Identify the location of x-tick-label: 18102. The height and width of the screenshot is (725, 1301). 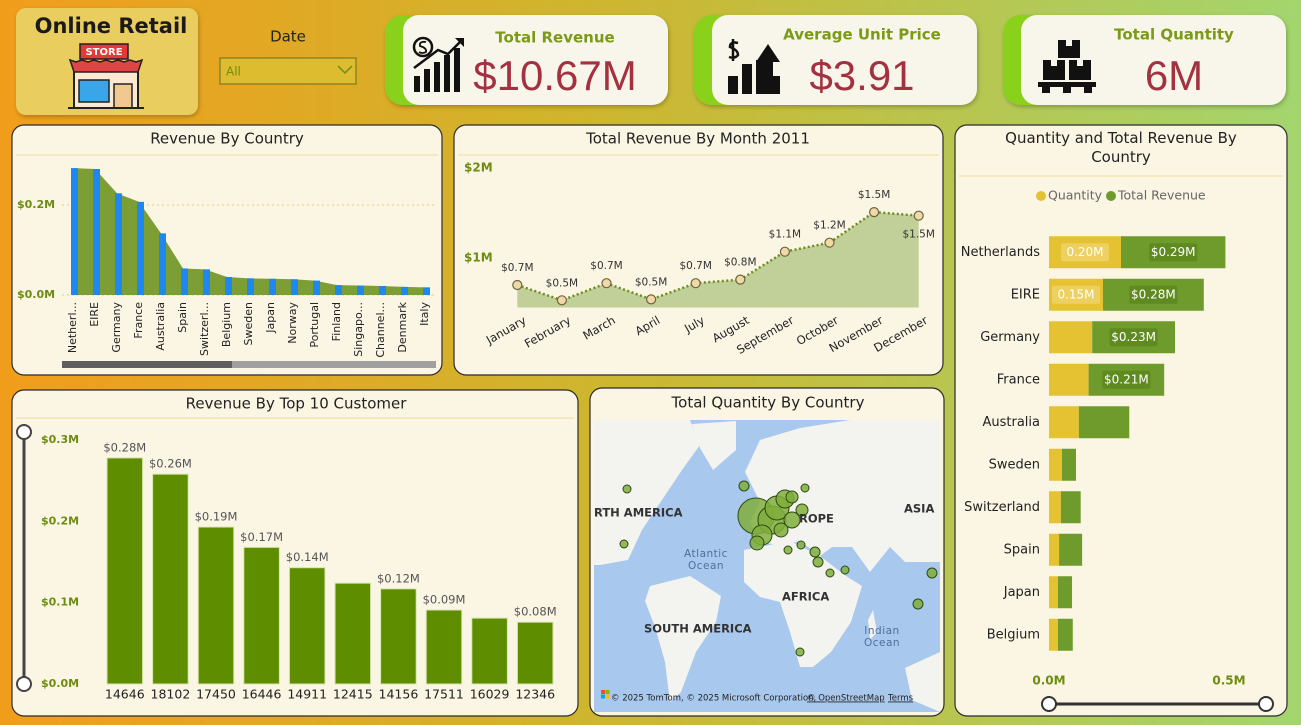
(171, 694).